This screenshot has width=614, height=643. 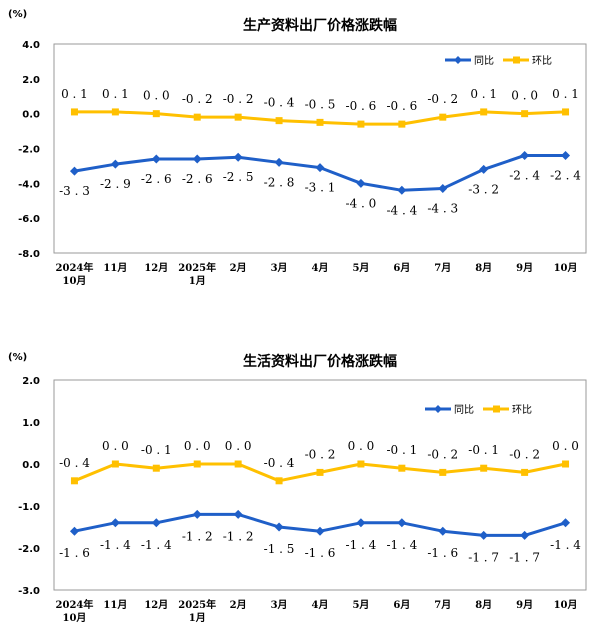 I want to click on x-tick-label: 10月, so click(x=566, y=268).